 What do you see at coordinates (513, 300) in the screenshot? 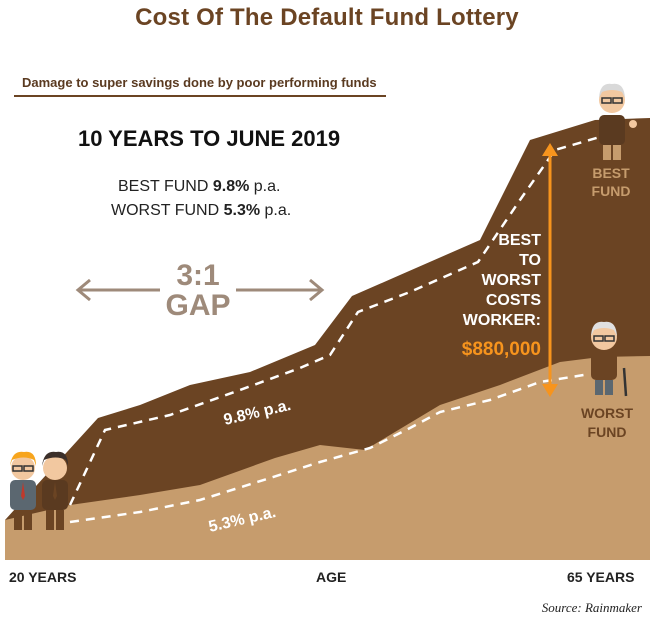
I see `callout-line: COSTS` at bounding box center [513, 300].